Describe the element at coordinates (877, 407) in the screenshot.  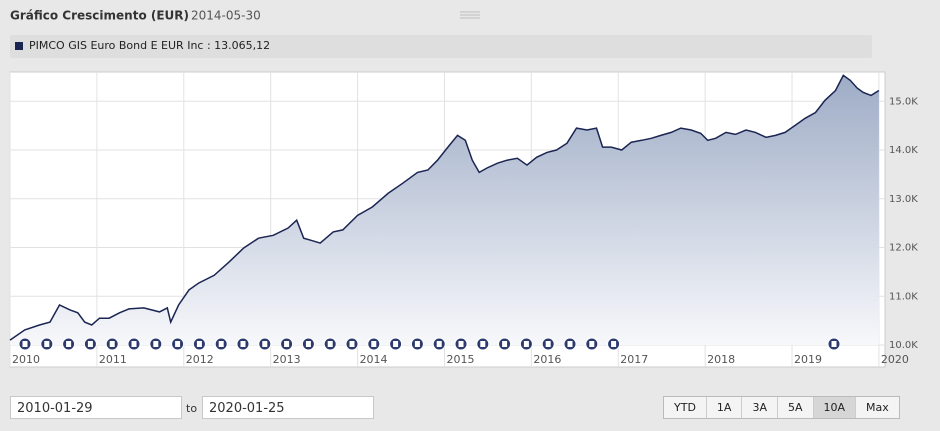
I see `range-button: Max` at that location.